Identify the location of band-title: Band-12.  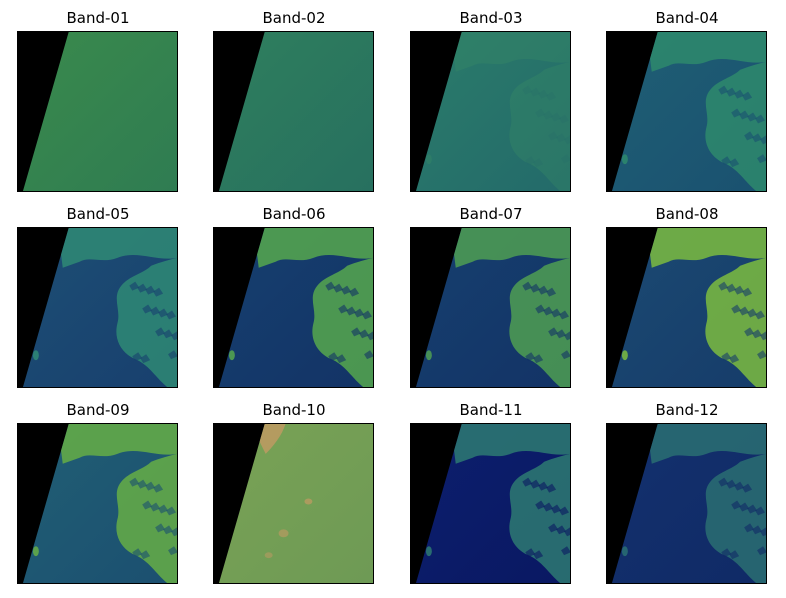
(687, 410).